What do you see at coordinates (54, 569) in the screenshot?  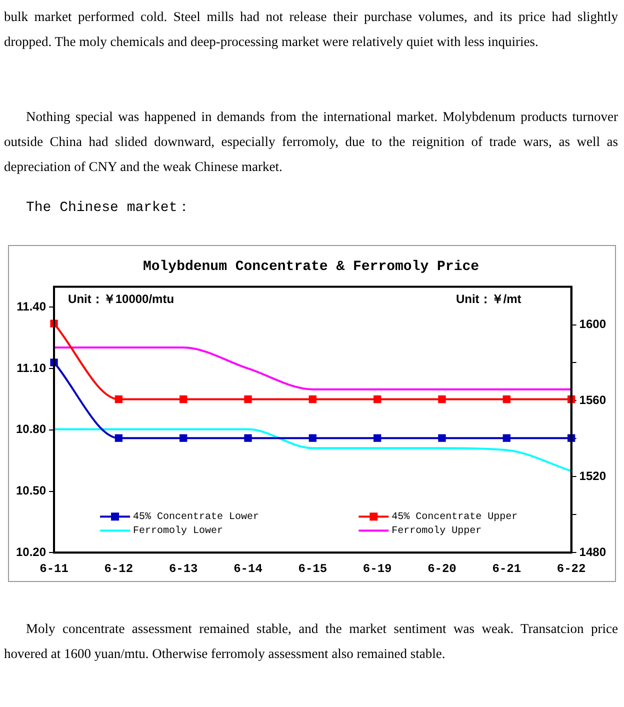 I see `x-tick-label: 6-11` at bounding box center [54, 569].